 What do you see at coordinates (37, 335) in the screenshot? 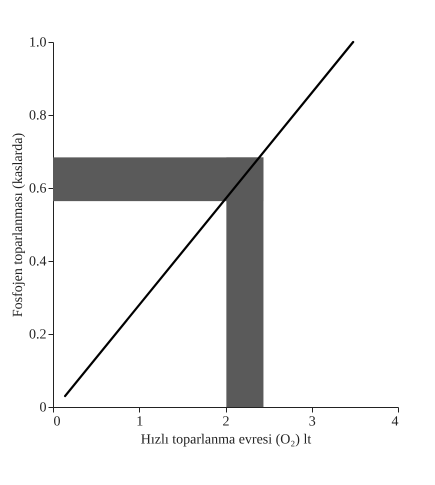
I see `y-tick-label: 0.2` at bounding box center [37, 335].